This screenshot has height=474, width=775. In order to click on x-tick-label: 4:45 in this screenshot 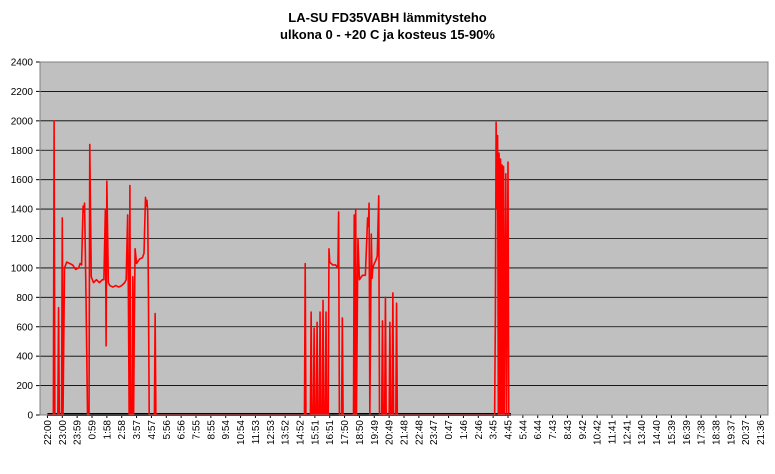, I will do `click(509, 430)`.